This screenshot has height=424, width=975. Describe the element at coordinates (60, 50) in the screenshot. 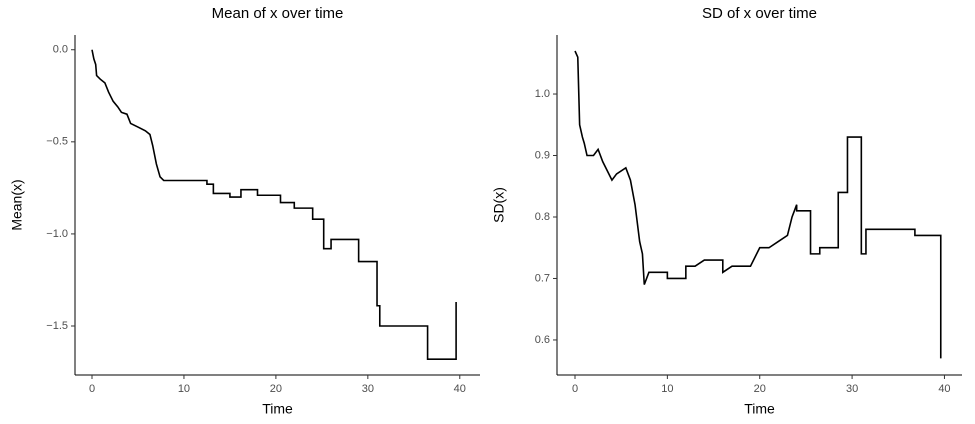

I see `y-tick-label: 0.0` at that location.